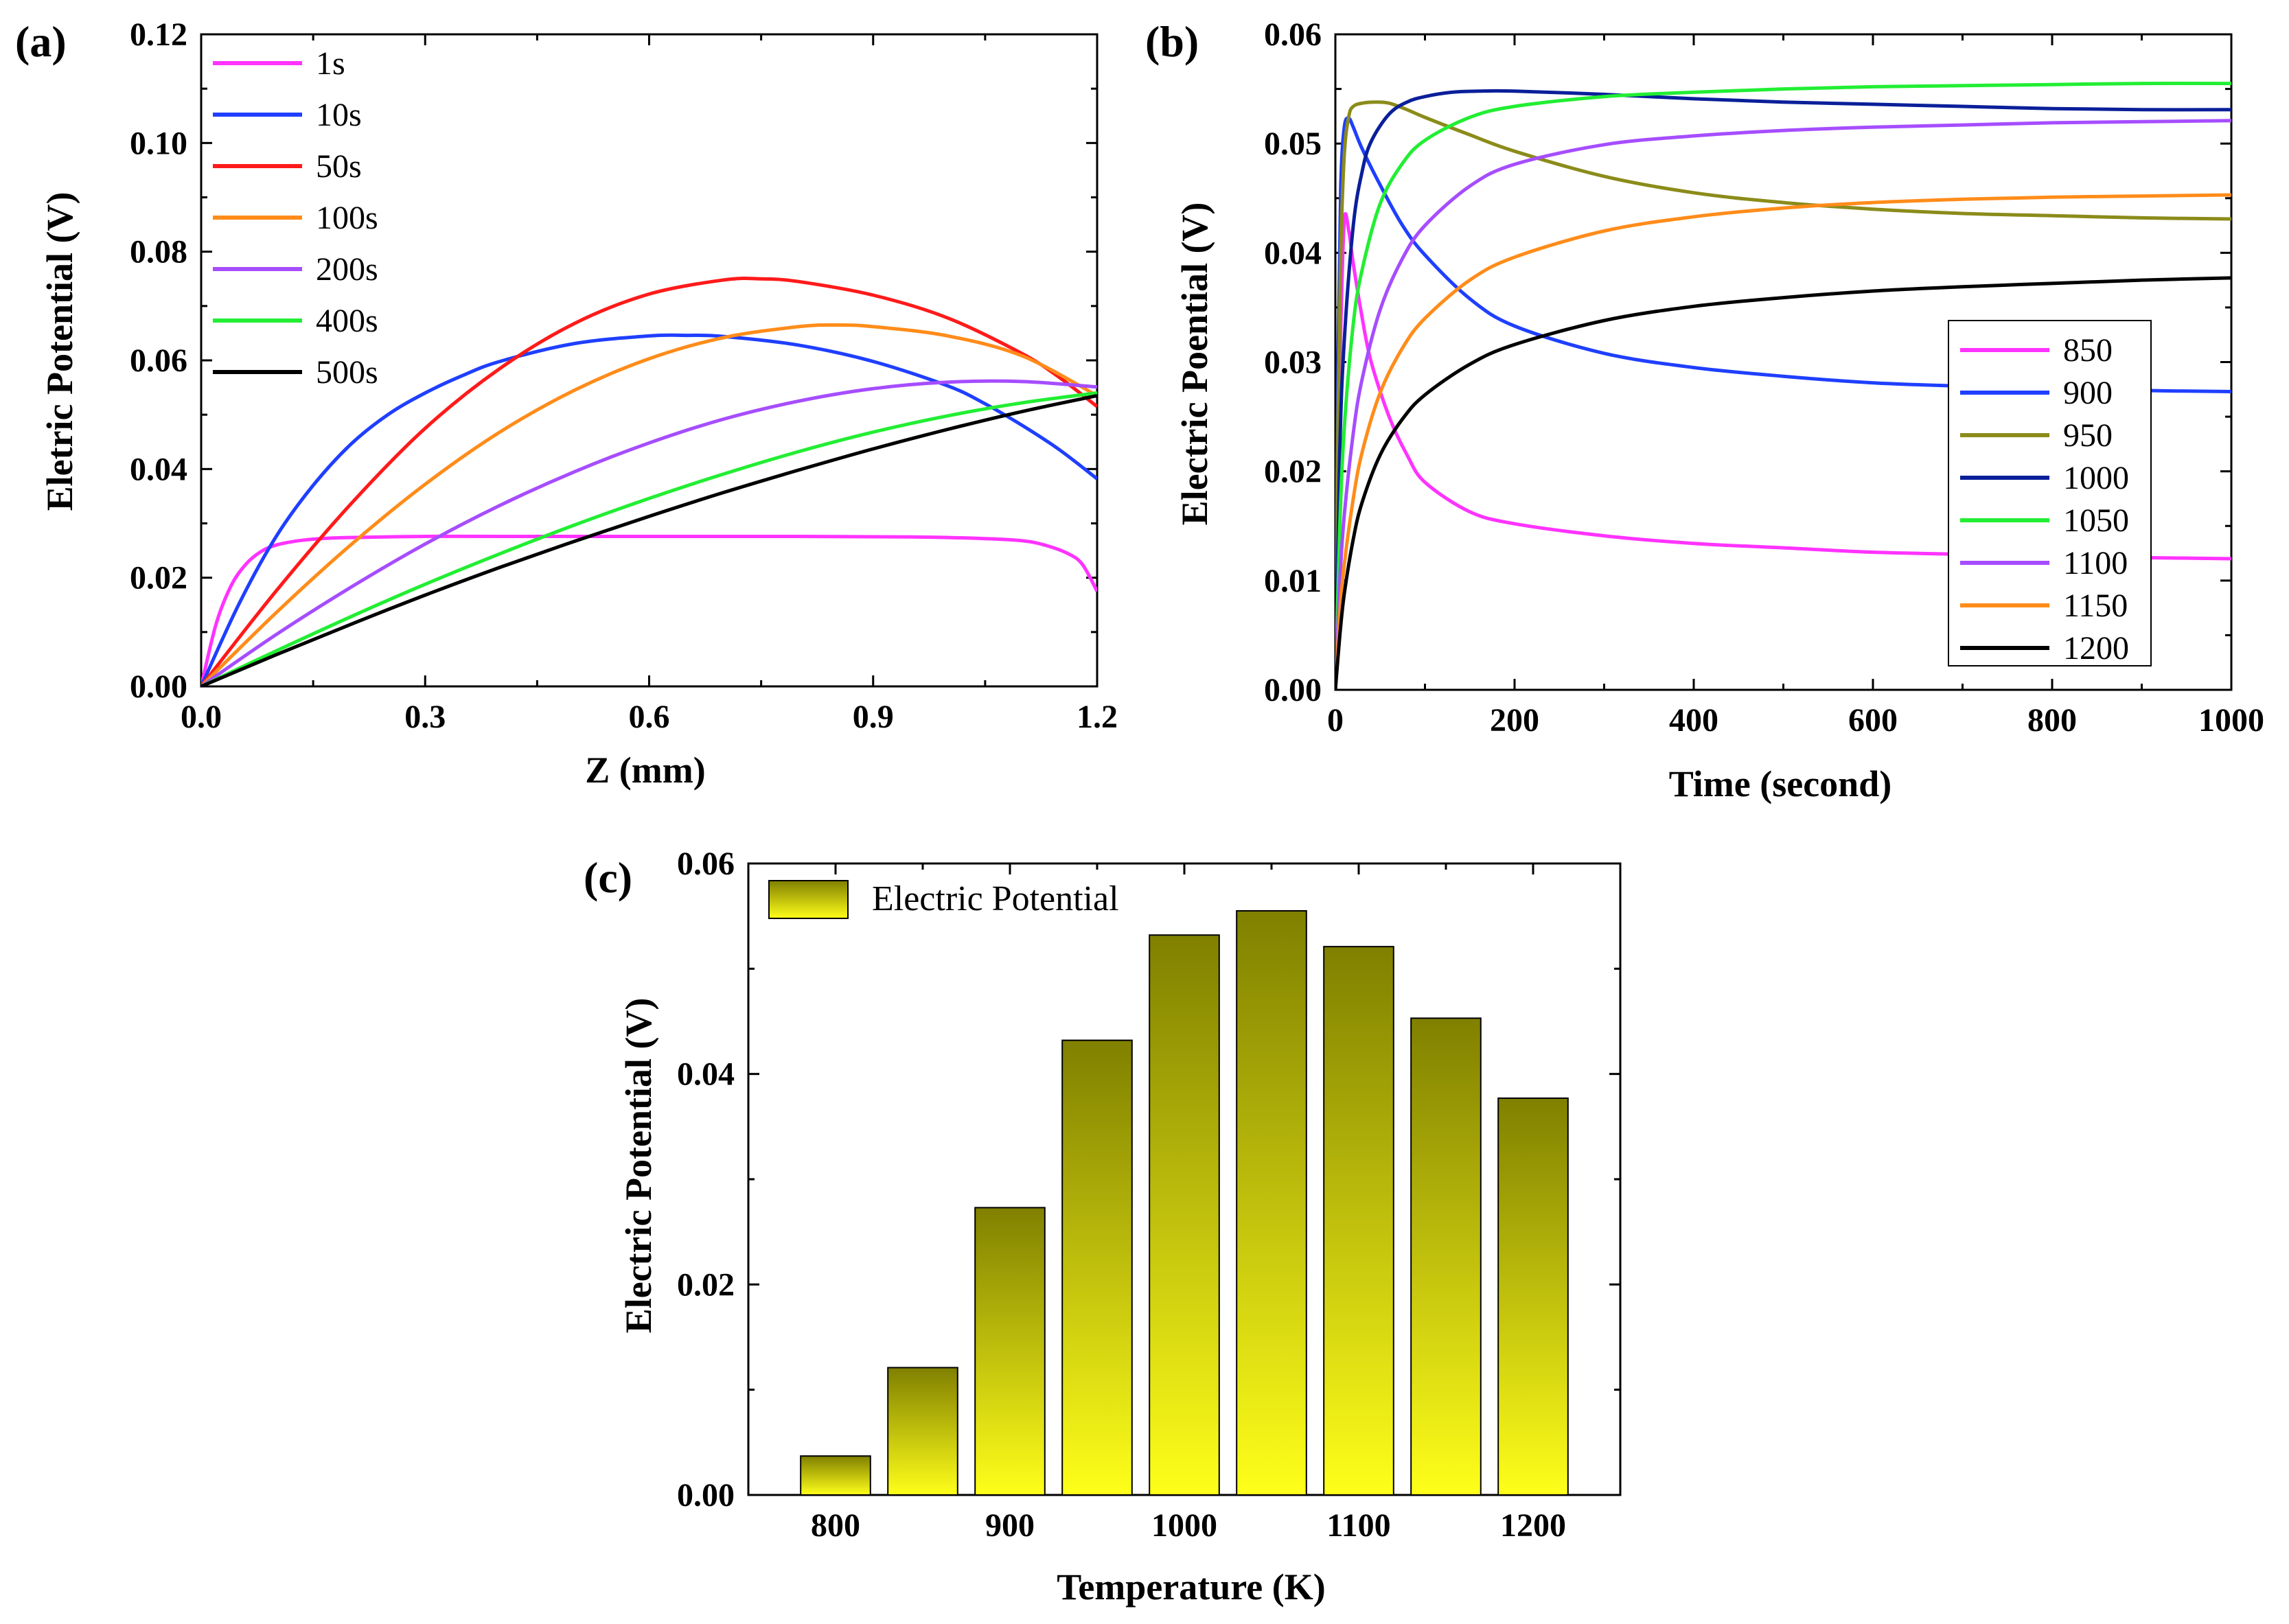 The height and width of the screenshot is (1624, 2289). I want to click on panel-b-xlabel: Time (second), so click(1780, 783).